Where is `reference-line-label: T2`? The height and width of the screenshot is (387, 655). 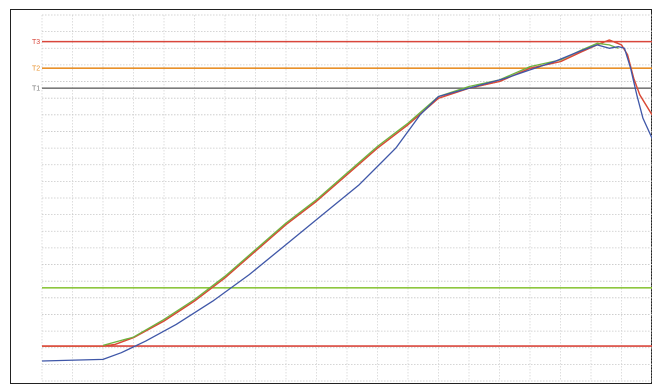
reference-line-label: T2 is located at coordinates (36, 69).